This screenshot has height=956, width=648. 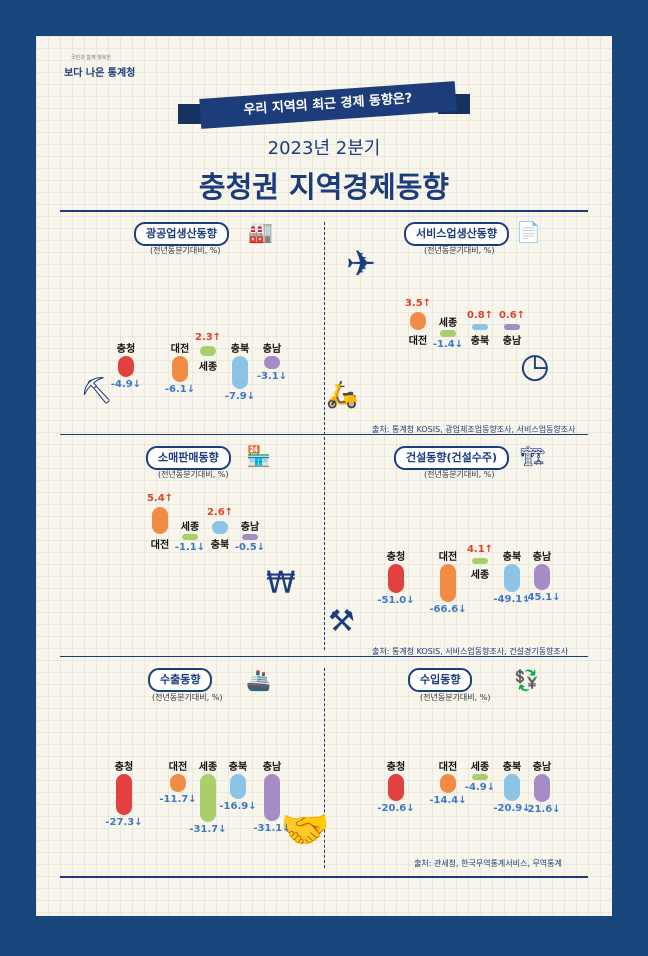 I want to click on divider-vertical, so click(x=325, y=436).